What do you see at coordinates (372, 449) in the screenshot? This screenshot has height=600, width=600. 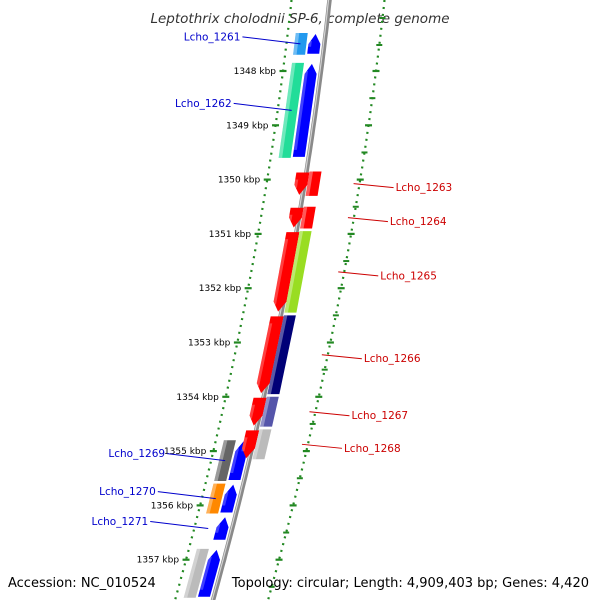 I see `gene-label-lcho-1268: Lcho_1268` at bounding box center [372, 449].